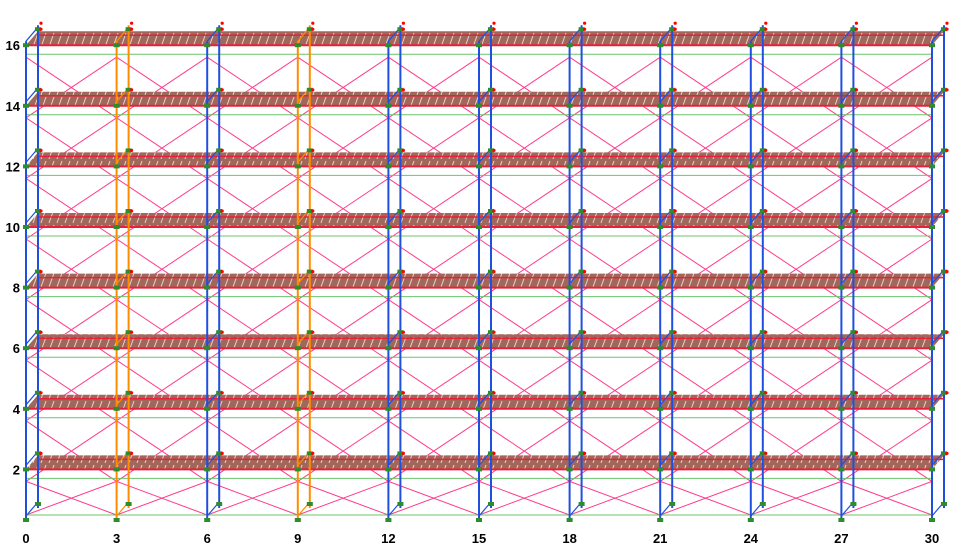  I want to click on x-axis-label: 15, so click(479, 538).